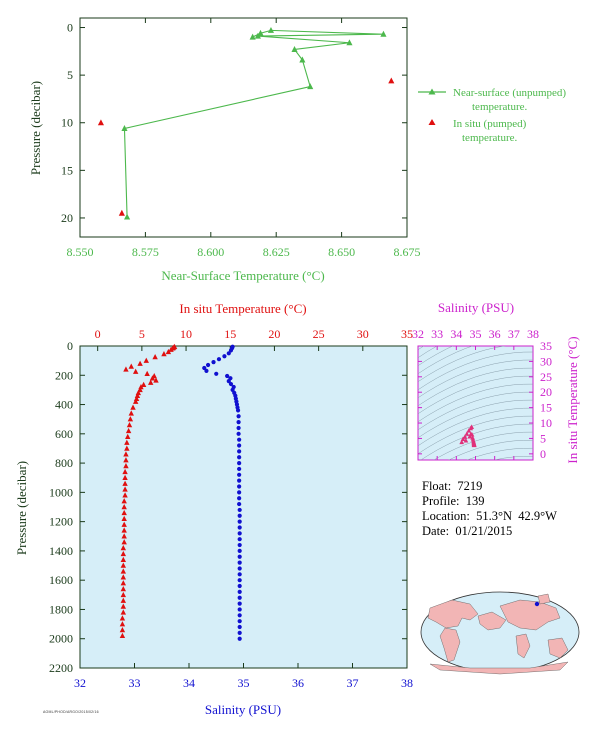 The image size is (601, 732). I want to click on profile-top-axis-title: In situ Temperature (°C), so click(242, 308).